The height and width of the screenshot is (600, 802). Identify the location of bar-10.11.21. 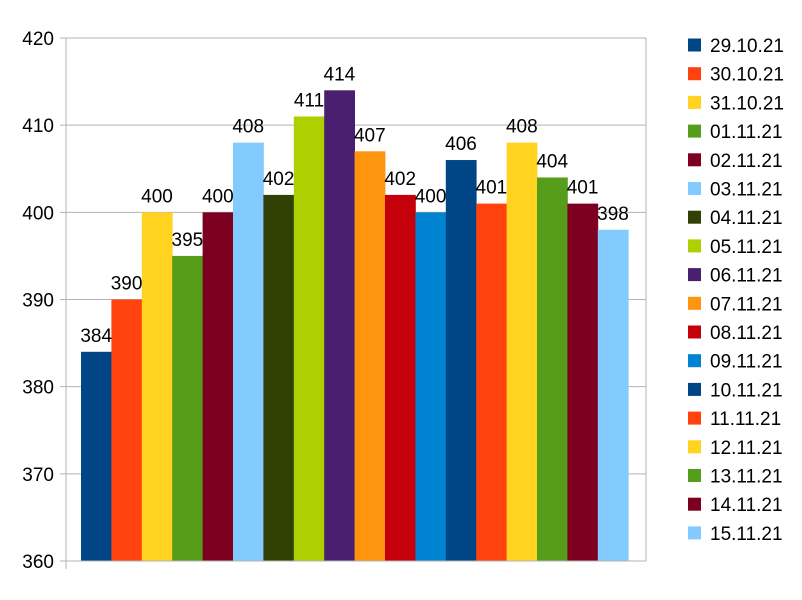
(461, 361).